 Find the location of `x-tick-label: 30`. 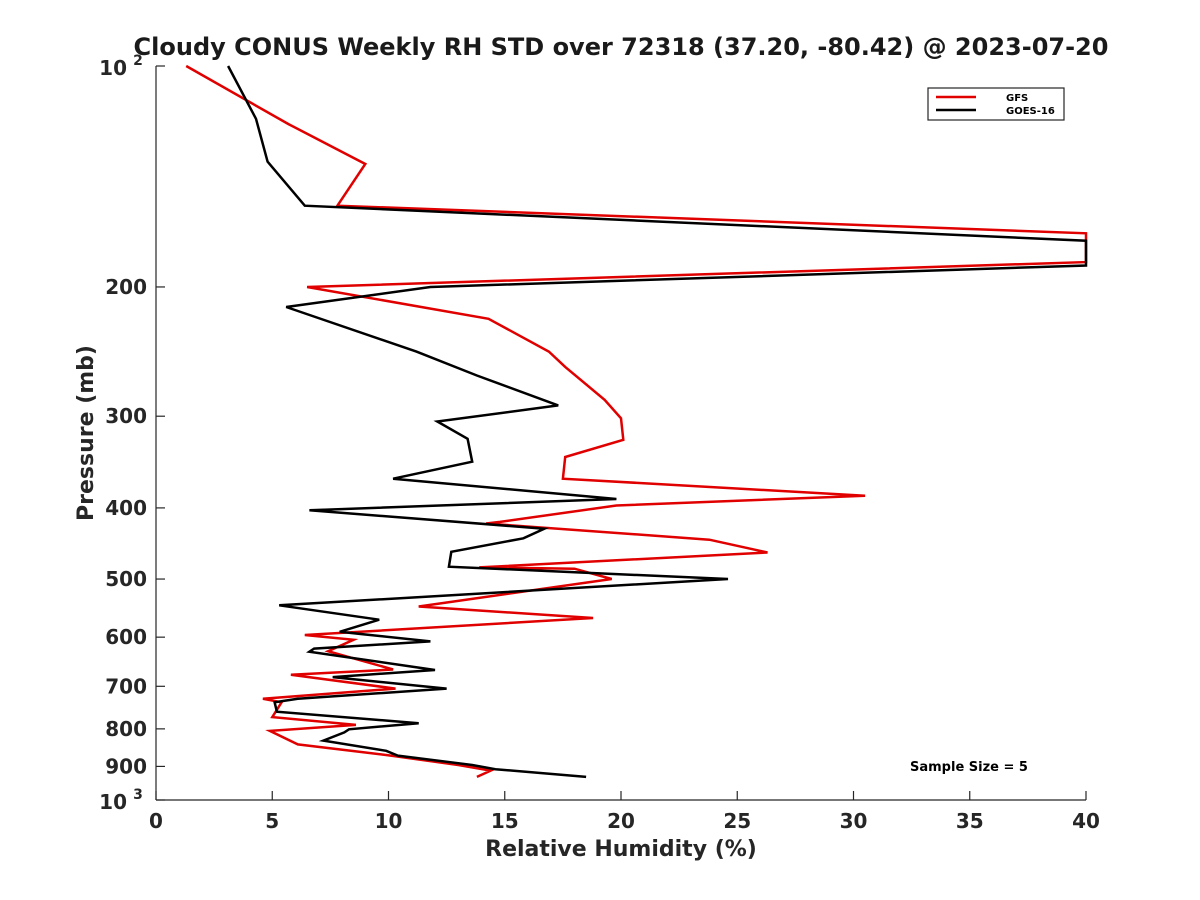

x-tick-label: 30 is located at coordinates (854, 821).